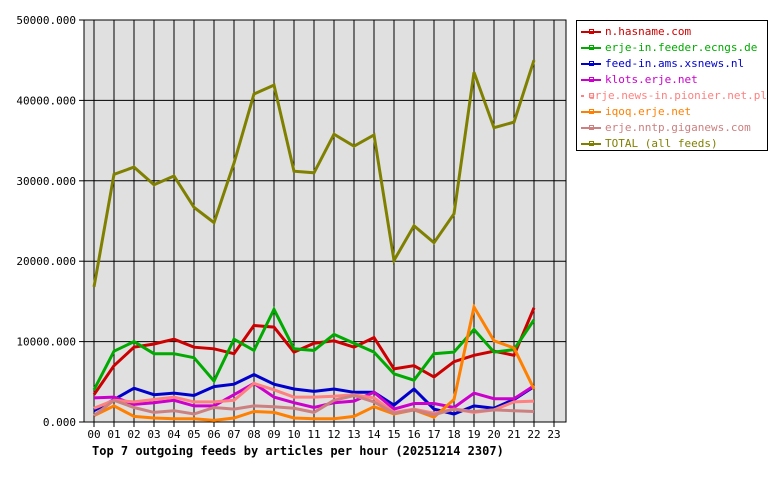  Describe the element at coordinates (113, 434) in the screenshot. I see `x-tick-label: 01` at that location.